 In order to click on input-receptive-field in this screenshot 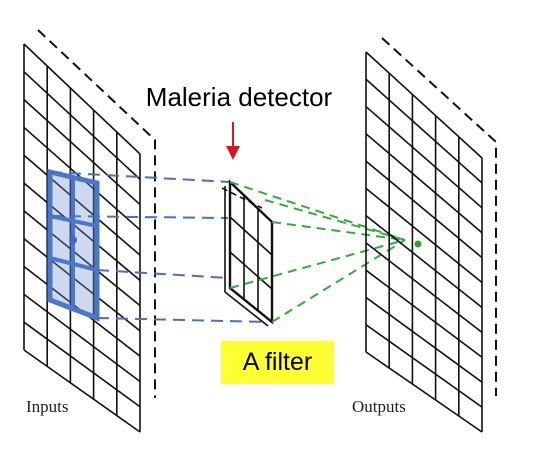, I will do `click(73, 245)`.